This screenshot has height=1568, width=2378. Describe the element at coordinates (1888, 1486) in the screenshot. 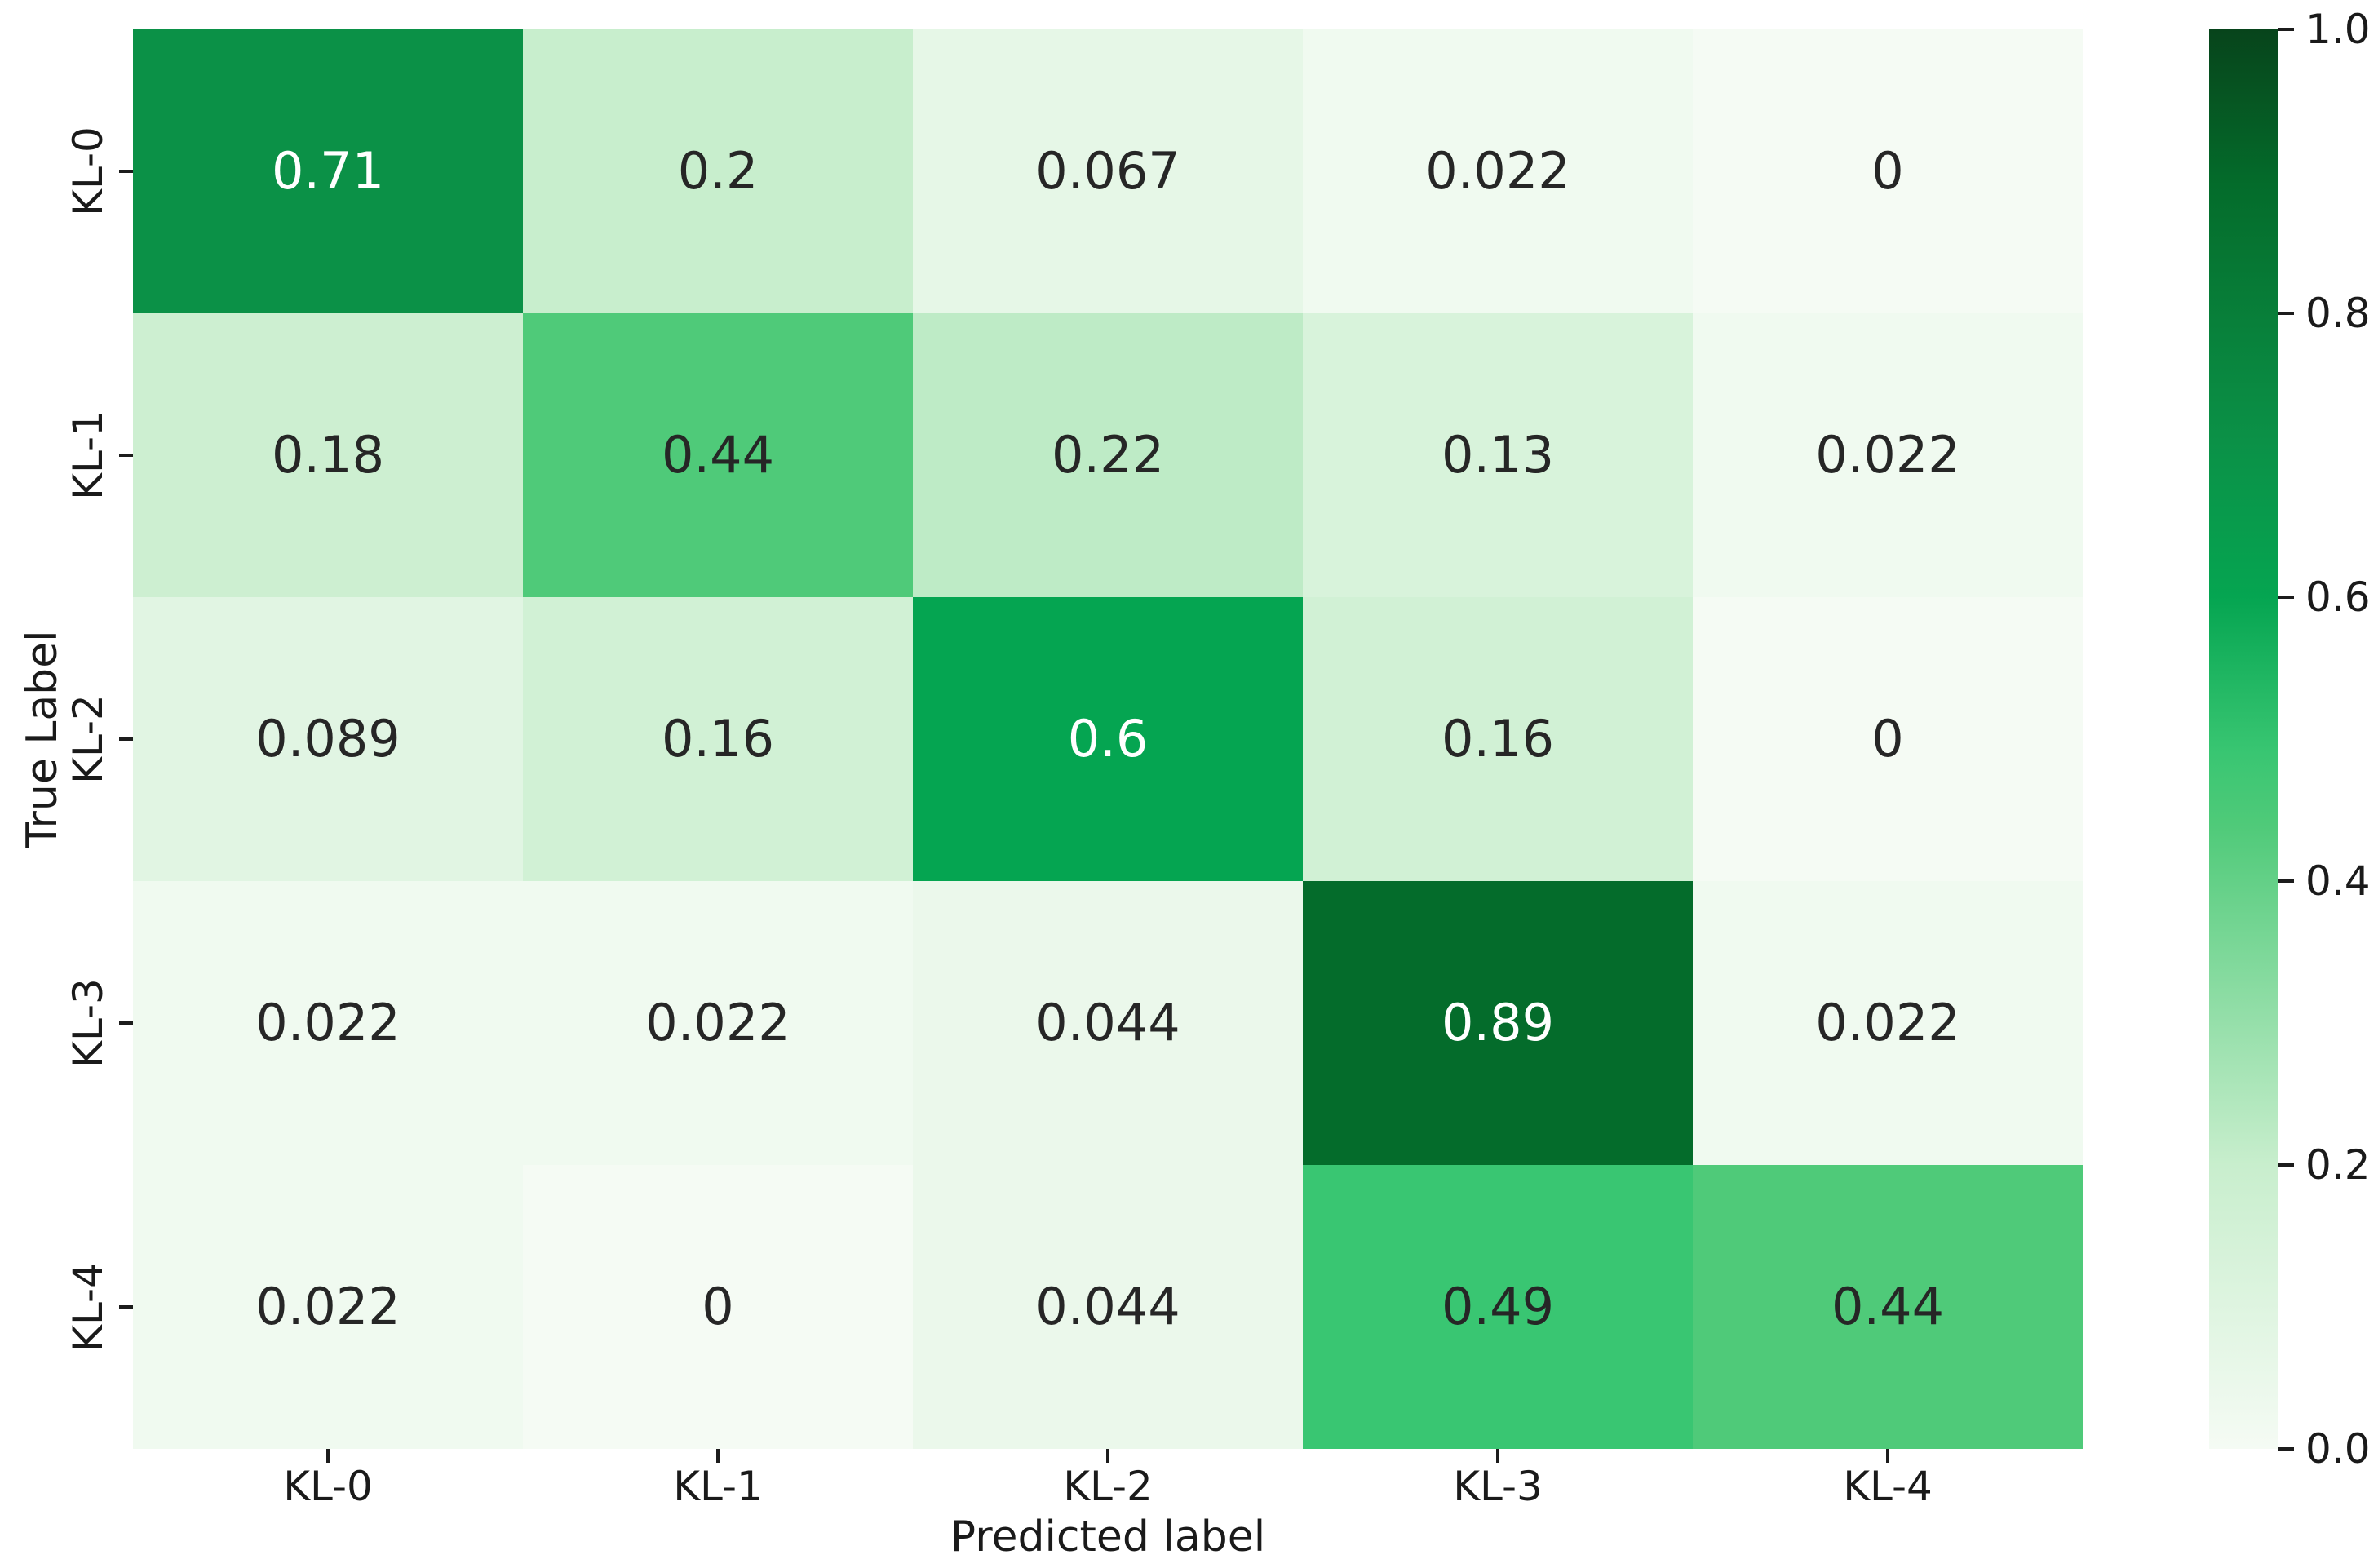

I see `x-tick-label: KL-4` at that location.